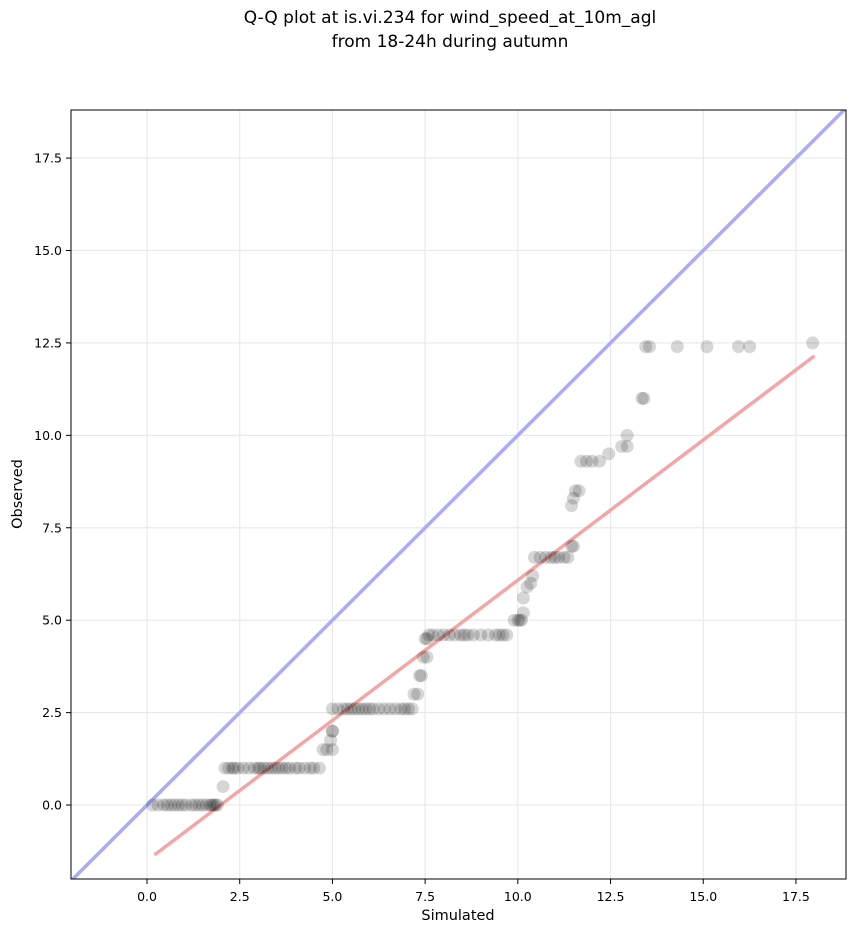  Describe the element at coordinates (332, 896) in the screenshot. I see `x-tick-label: 5.0` at that location.